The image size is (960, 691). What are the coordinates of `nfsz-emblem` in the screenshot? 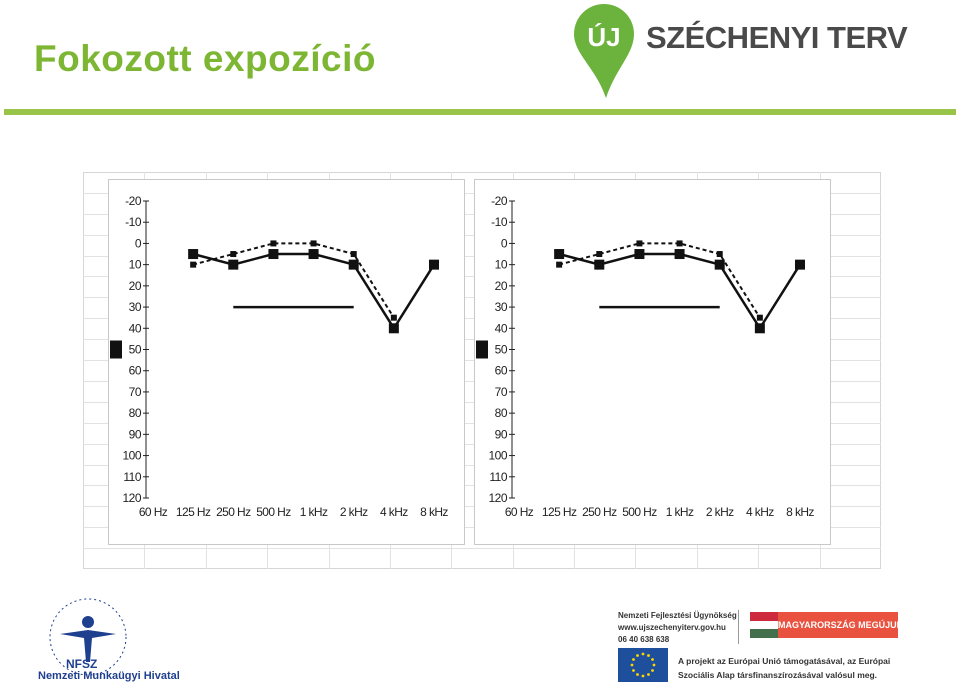 It's located at (88, 637).